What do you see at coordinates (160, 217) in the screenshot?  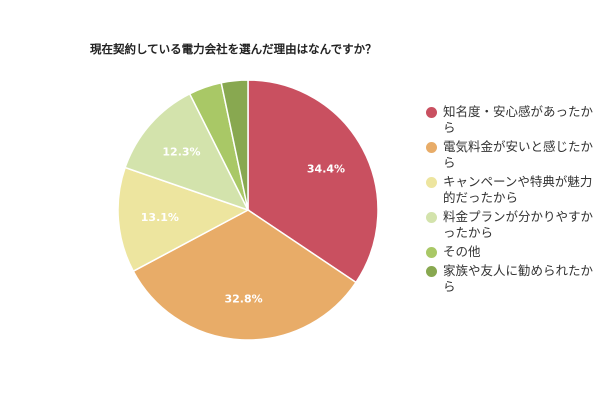 I see `slice-data-label: 13.1%` at bounding box center [160, 217].